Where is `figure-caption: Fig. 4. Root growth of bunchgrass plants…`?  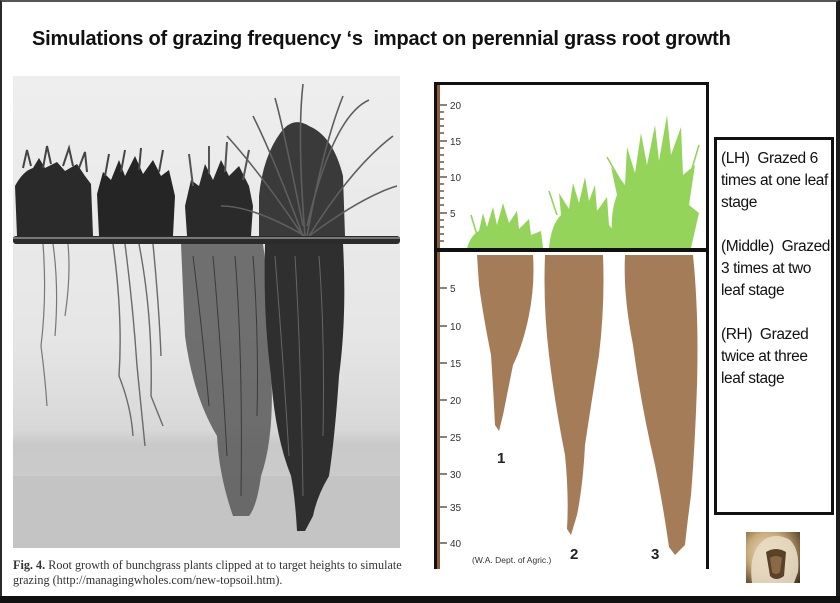
figure-caption: Fig. 4. Root growth of bunchgrass plants… is located at coordinates (213, 573).